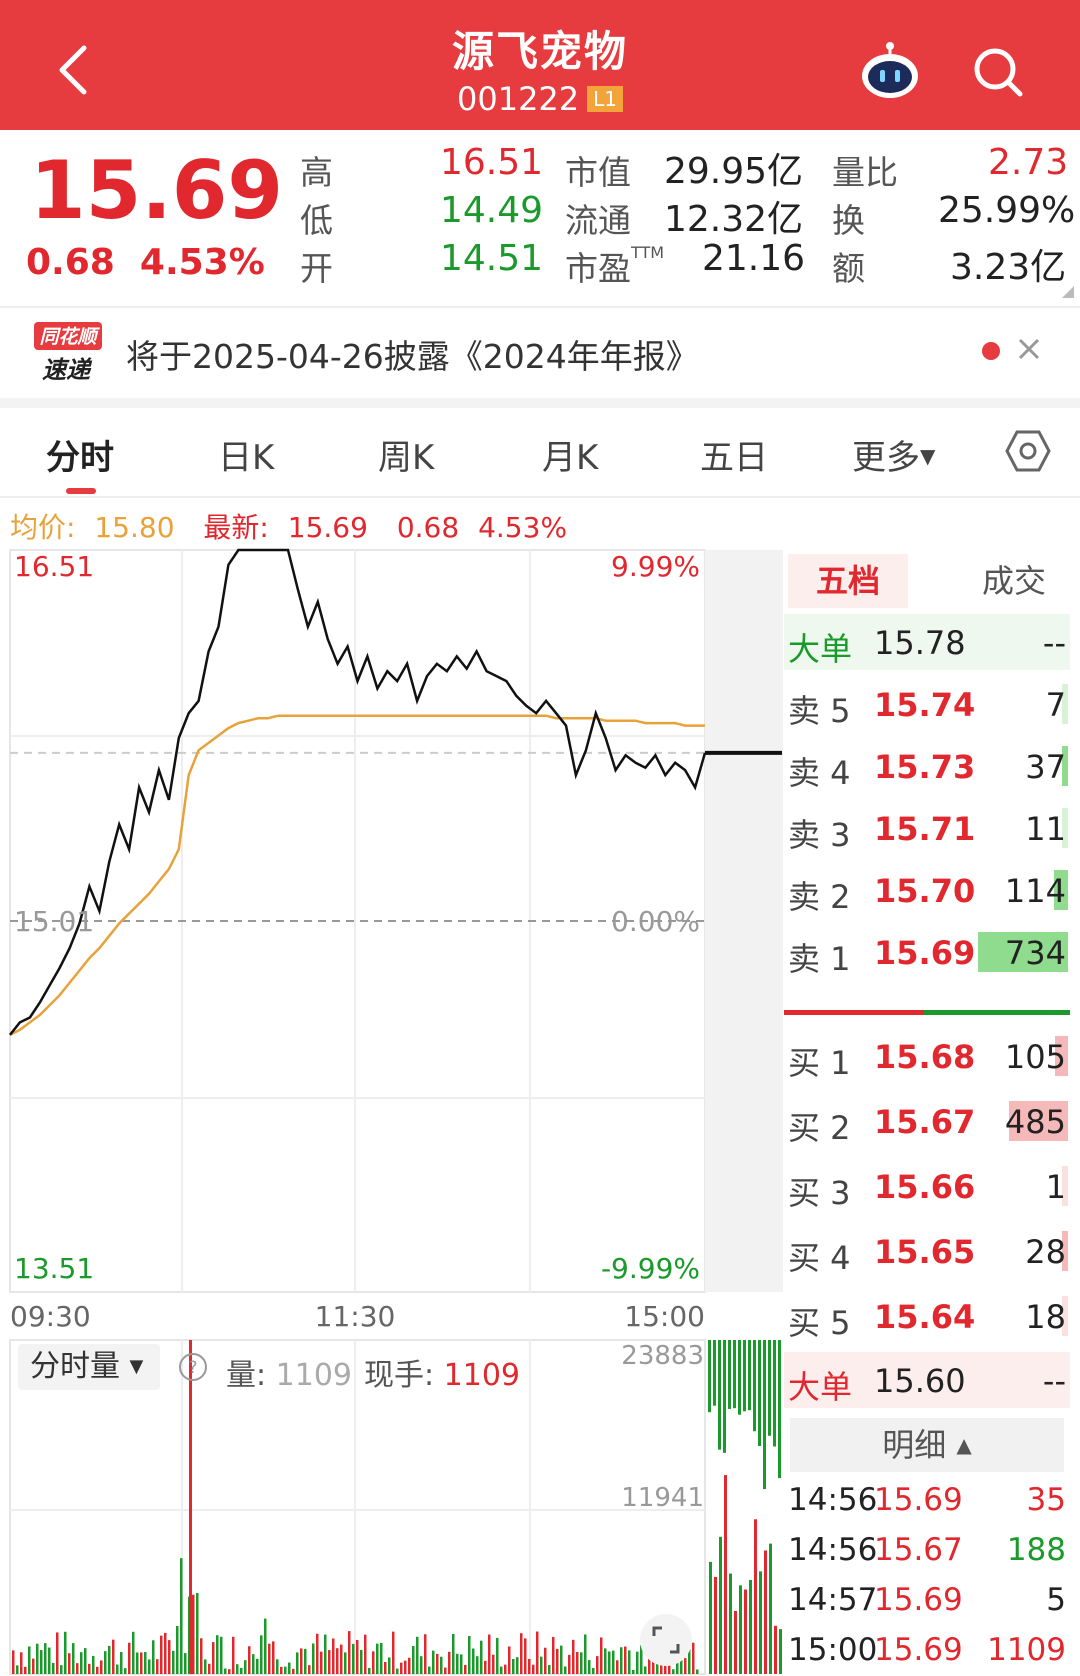 This screenshot has height=1676, width=1080. Describe the element at coordinates (928, 456) in the screenshot. I see `dropdown-arrow-icon: ▼` at that location.